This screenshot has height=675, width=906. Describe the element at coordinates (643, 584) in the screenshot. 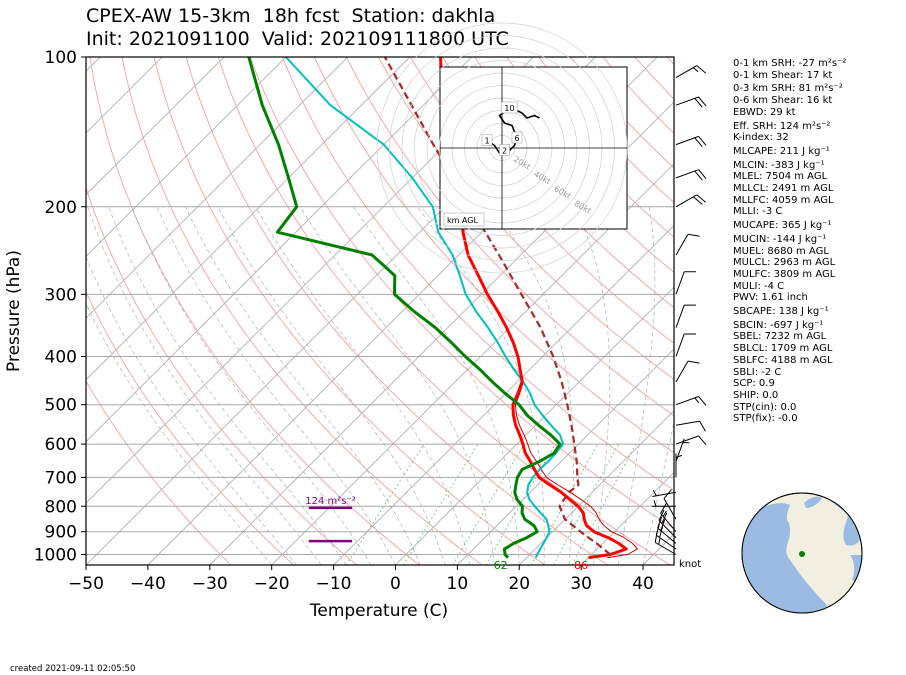

I see `x-tick-label: 40` at that location.